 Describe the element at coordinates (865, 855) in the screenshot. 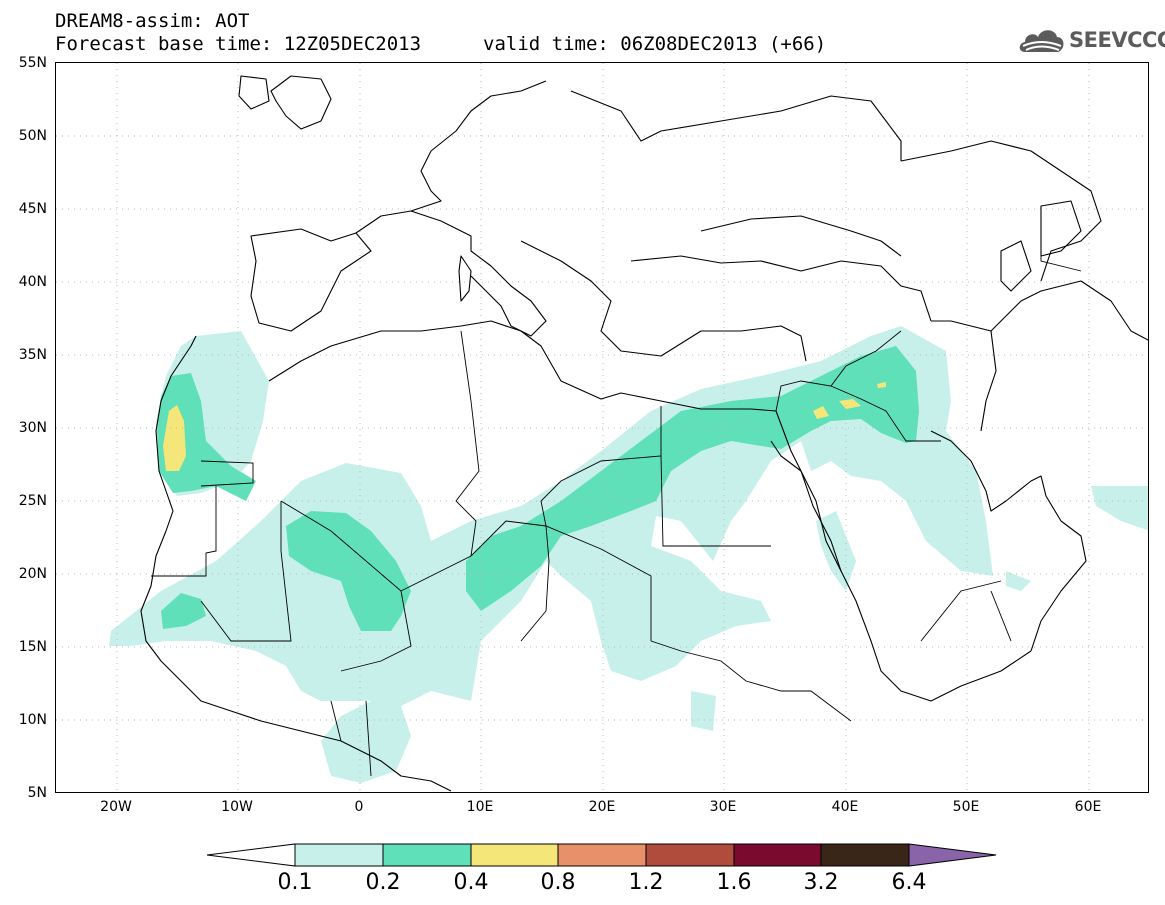

I see `colorbar-swatch-3.2` at that location.